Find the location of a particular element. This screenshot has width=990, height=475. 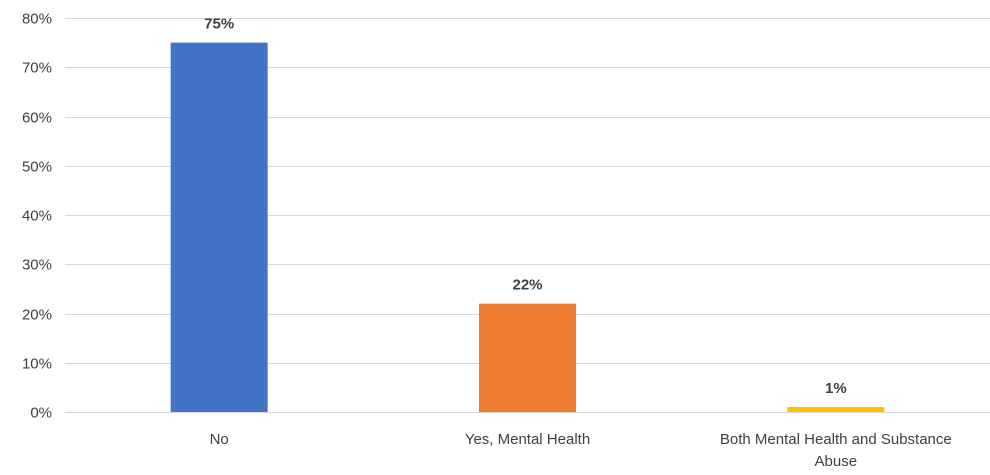

x-tick-label: Both Mental Health and Substance Abuse is located at coordinates (836, 450).